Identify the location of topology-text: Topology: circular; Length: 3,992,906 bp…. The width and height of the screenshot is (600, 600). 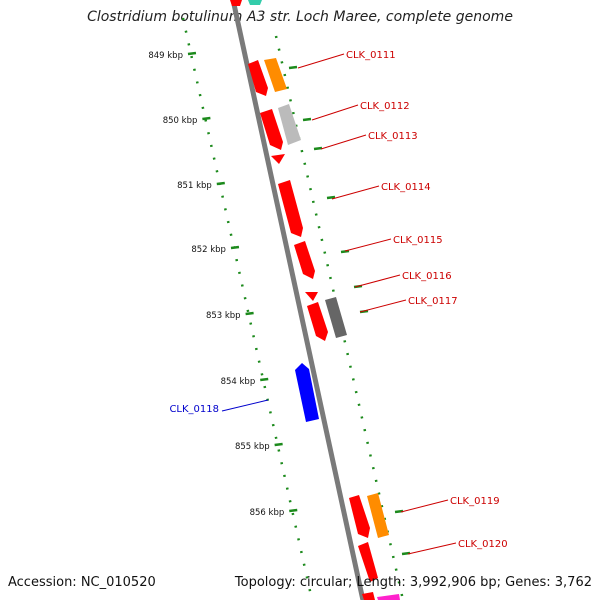
(413, 582).